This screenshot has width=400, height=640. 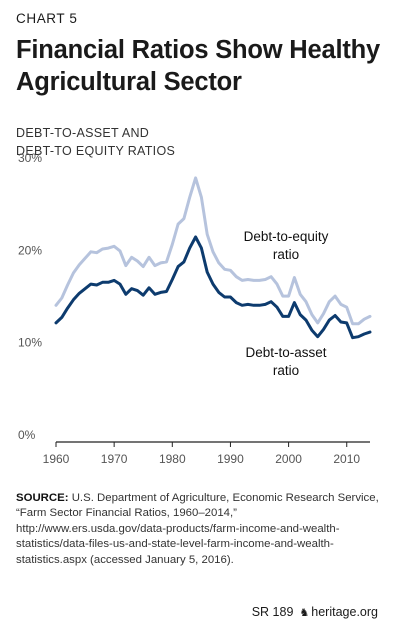 What do you see at coordinates (42, 498) in the screenshot?
I see `source-label: SOURCE:` at bounding box center [42, 498].